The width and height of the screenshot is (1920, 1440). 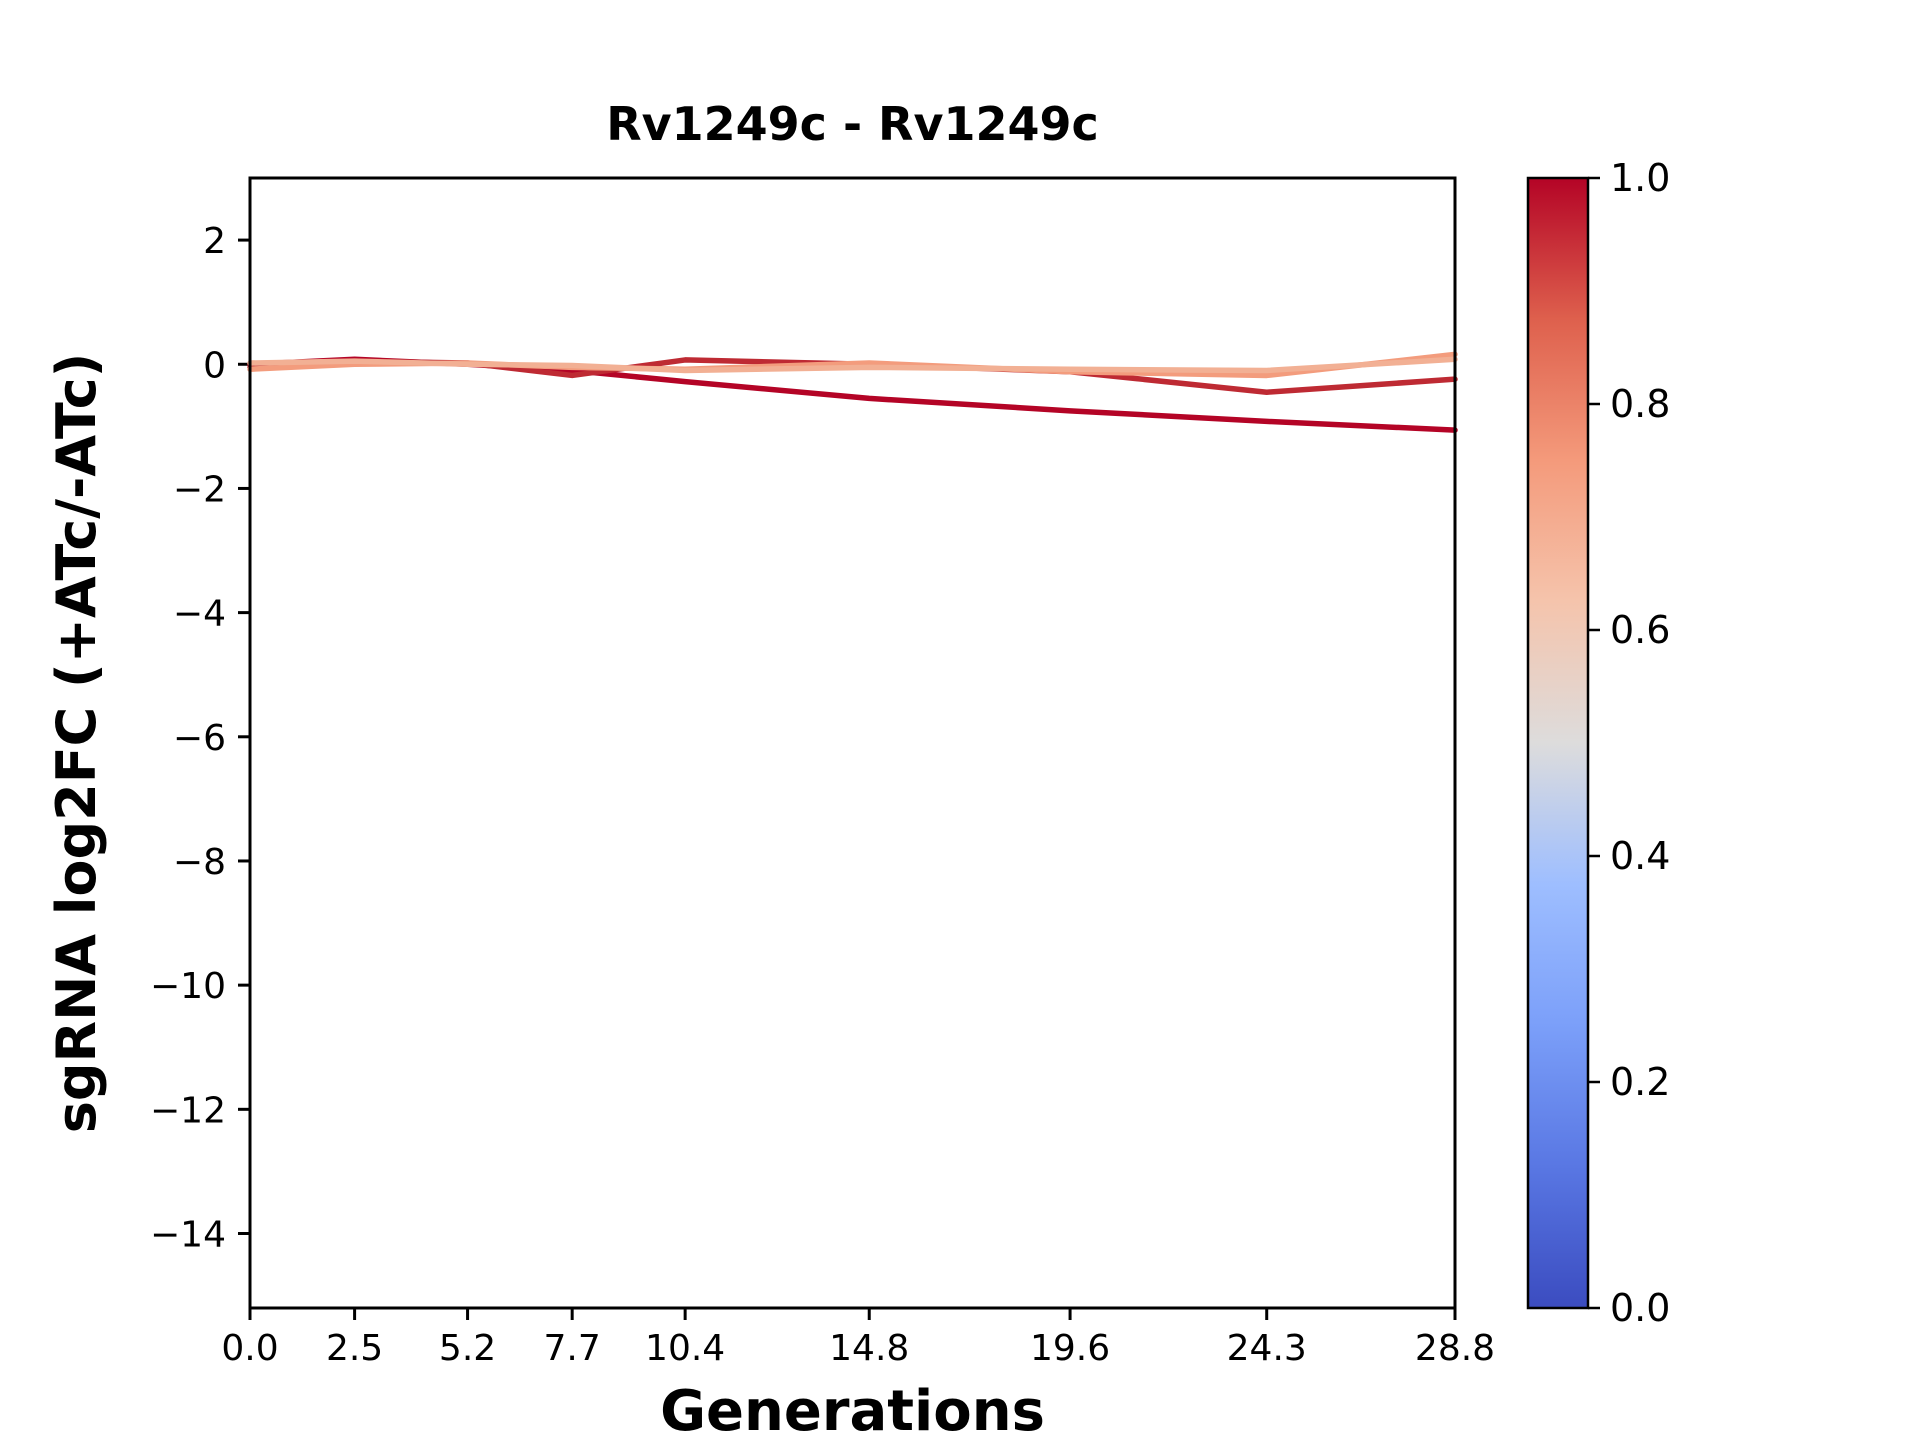 What do you see at coordinates (188, 1110) in the screenshot?
I see `y-tick-label: −12` at bounding box center [188, 1110].